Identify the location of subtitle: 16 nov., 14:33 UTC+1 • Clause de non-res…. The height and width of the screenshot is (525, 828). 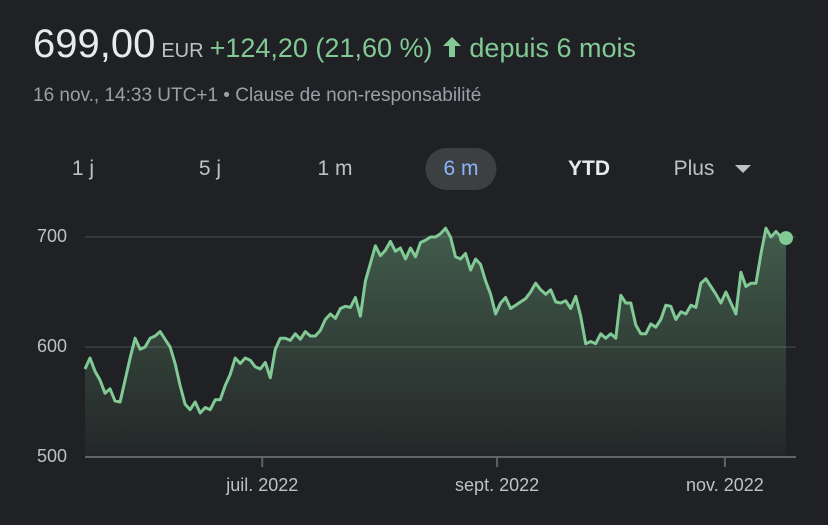
(257, 96).